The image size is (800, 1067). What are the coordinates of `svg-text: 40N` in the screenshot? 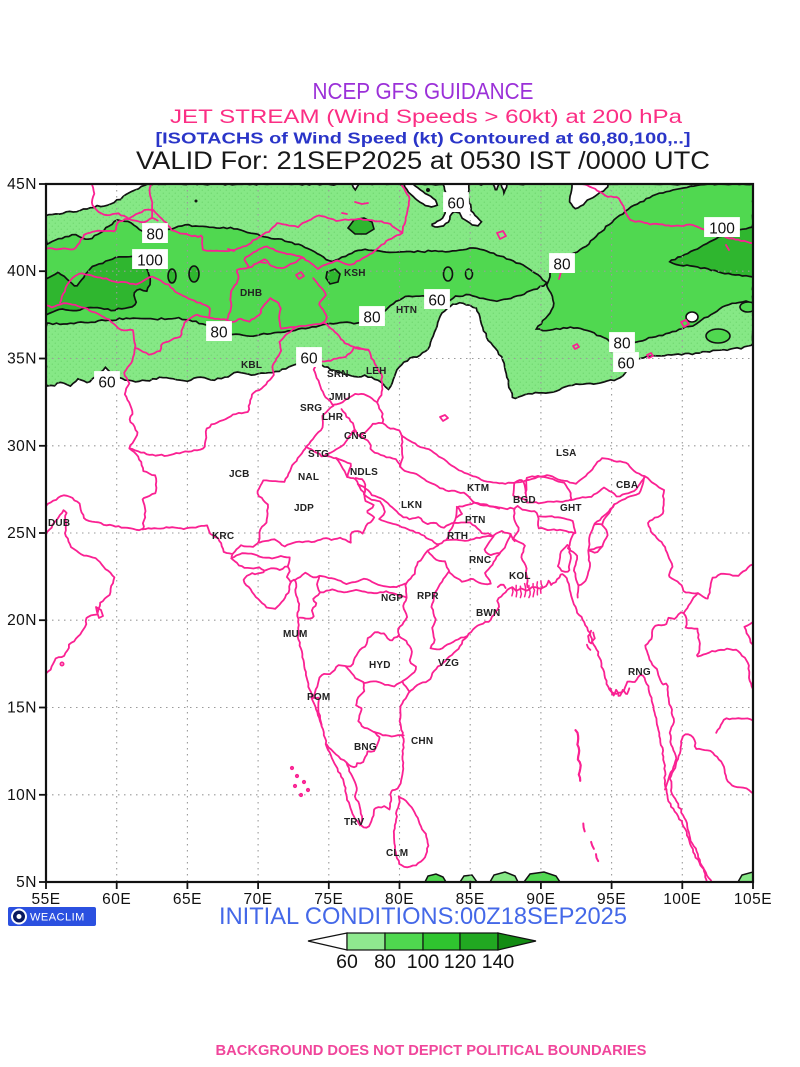 It's located at (22, 271).